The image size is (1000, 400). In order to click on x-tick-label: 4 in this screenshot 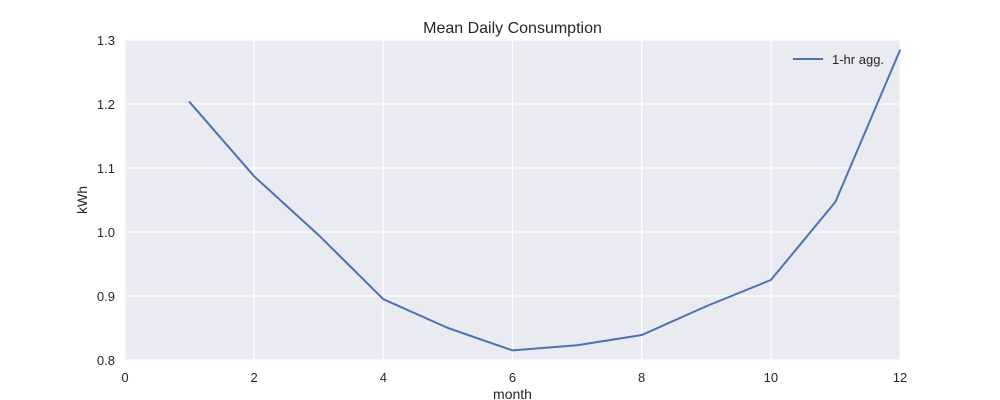, I will do `click(383, 377)`.